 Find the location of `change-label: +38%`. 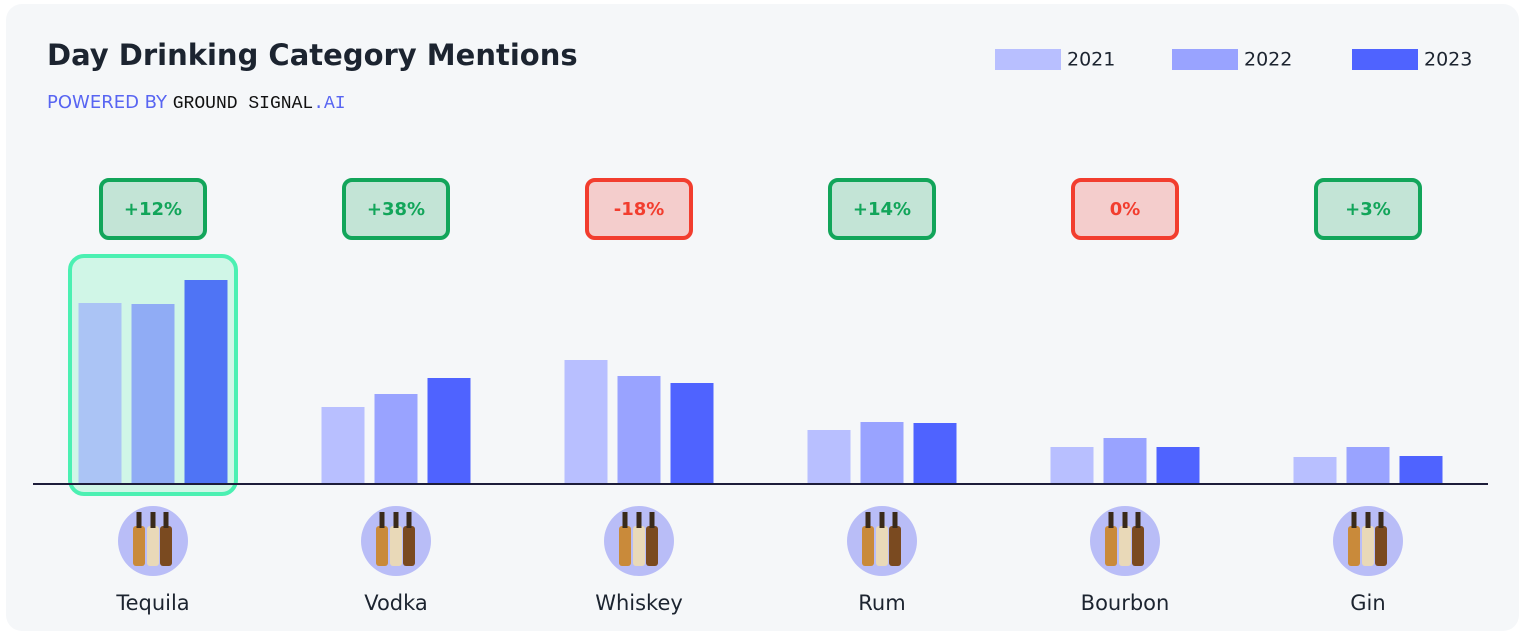

change-label: +38% is located at coordinates (396, 209).